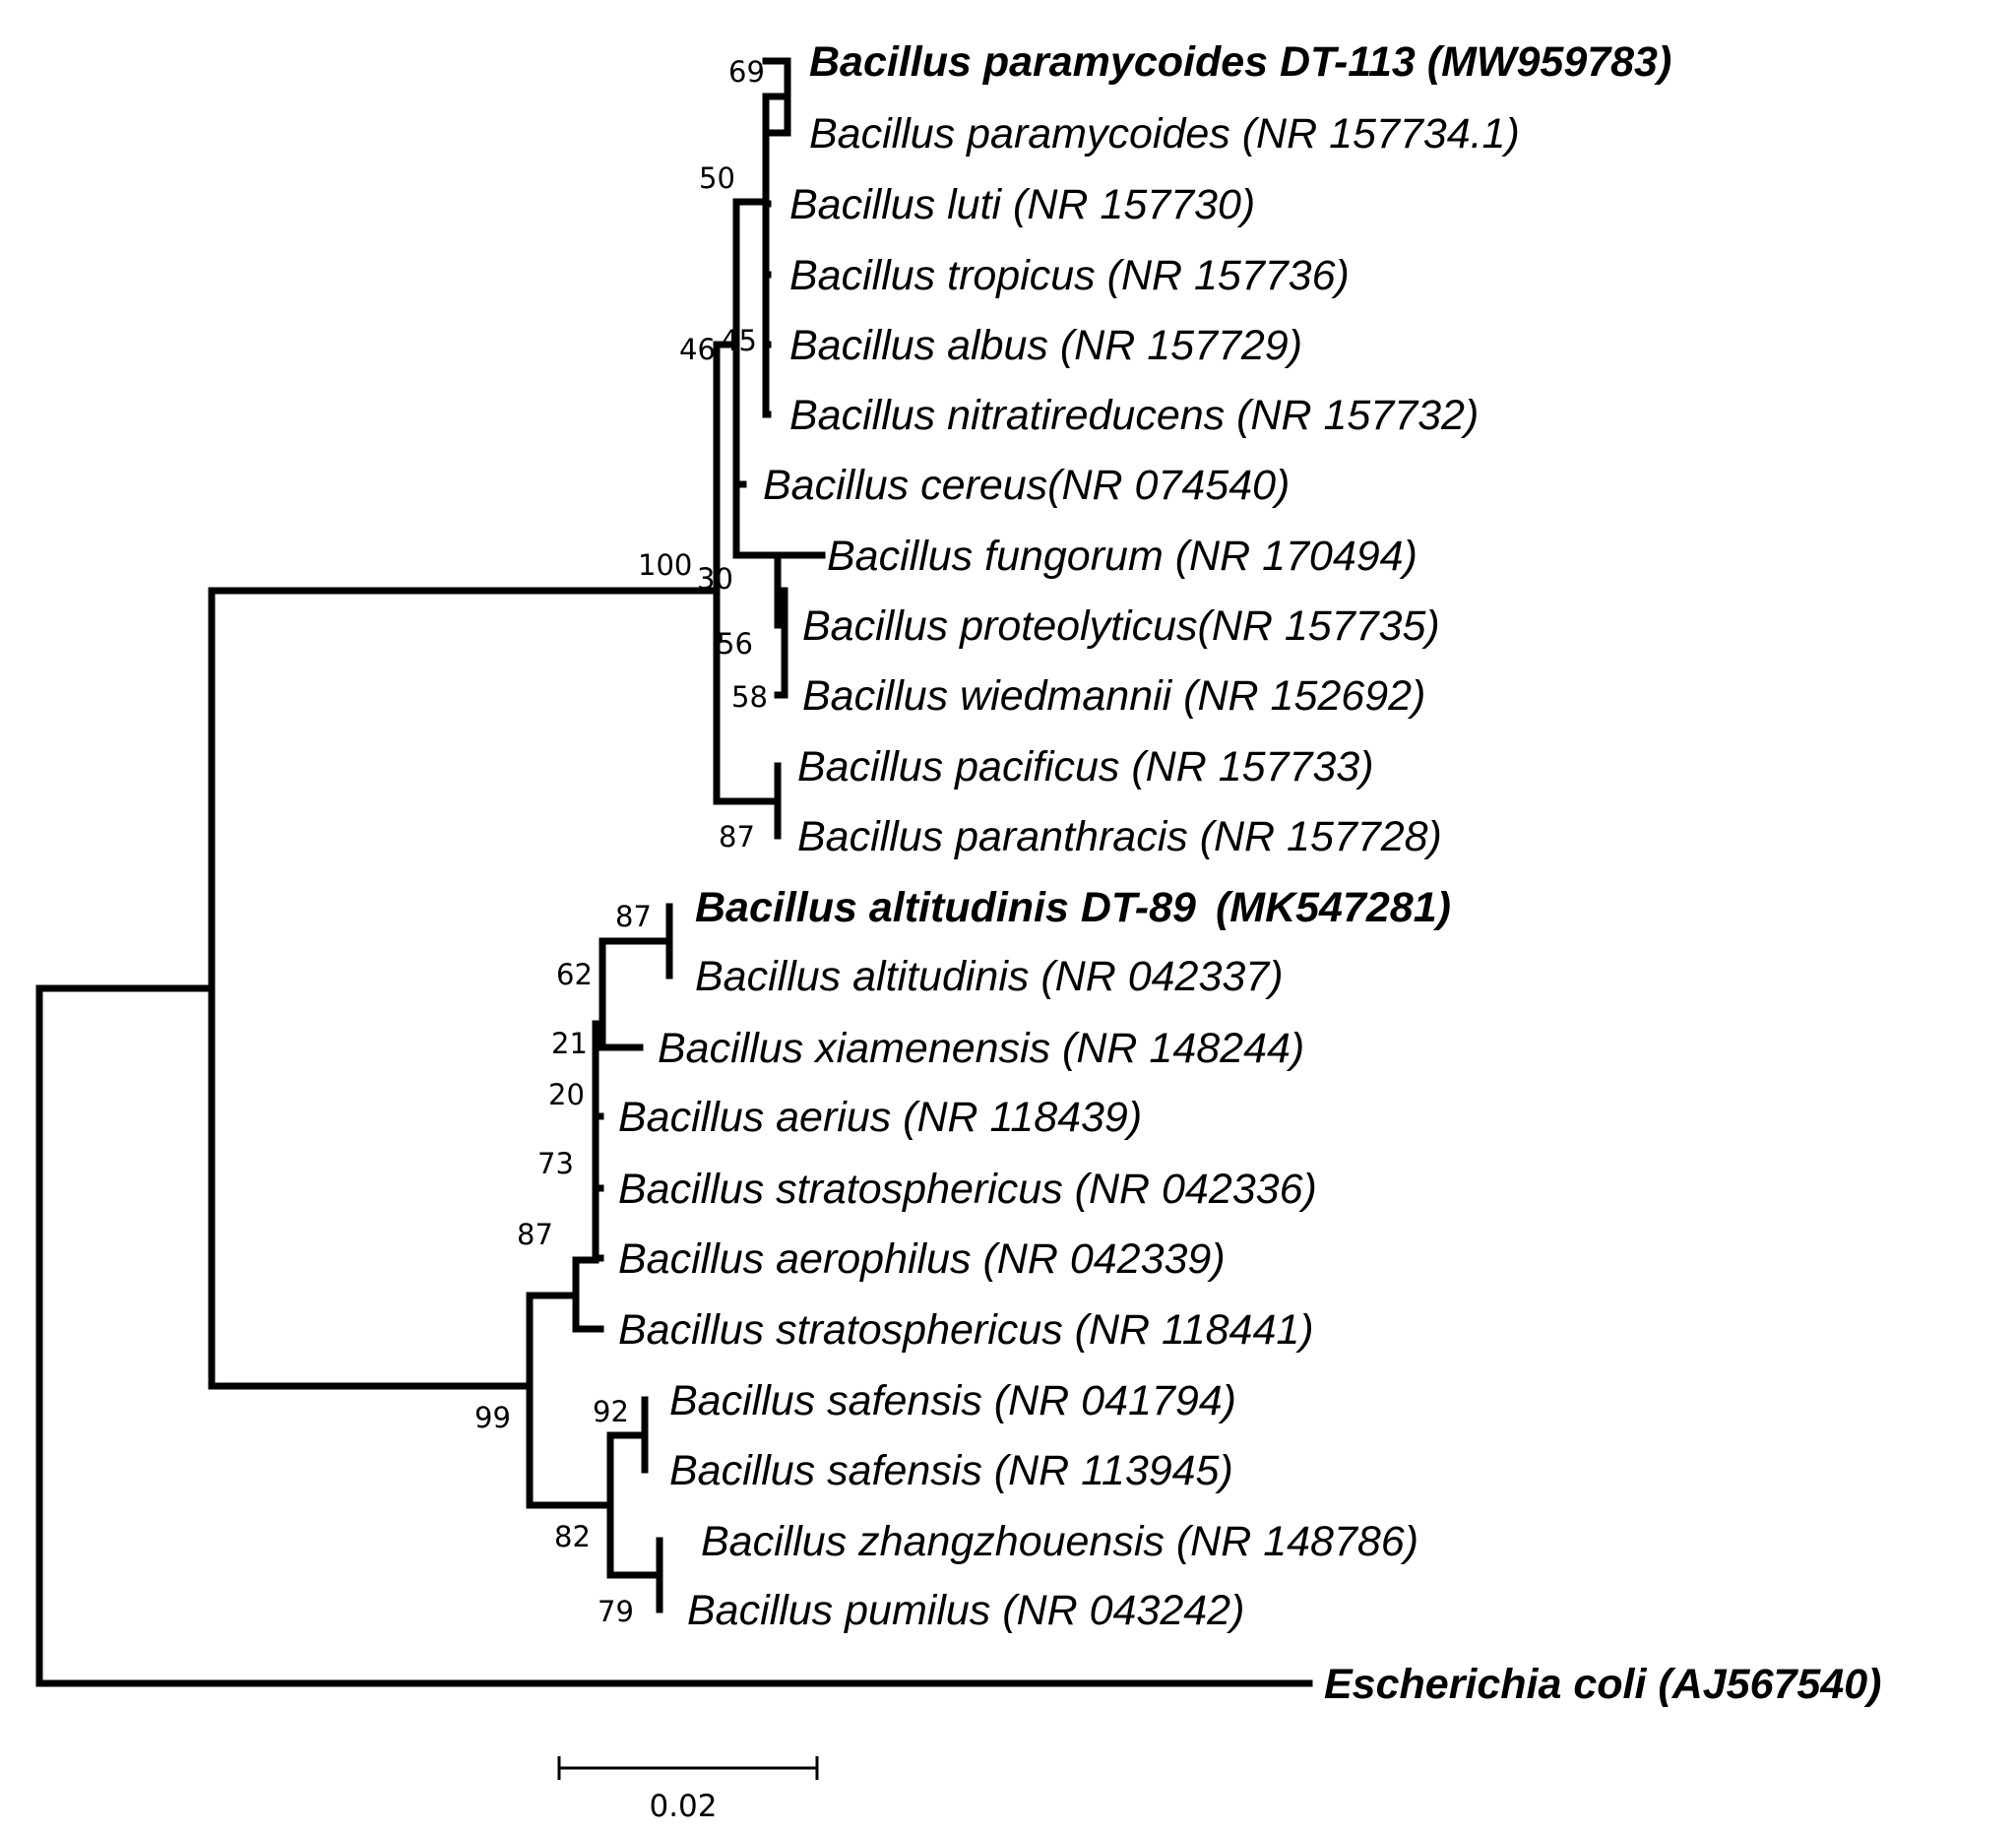 Image resolution: width=2016 pixels, height=1833 pixels. Describe the element at coordinates (965, 1610) in the screenshot. I see `taxon-label-pum: Bacillus pumilus (NR 043242)` at that location.